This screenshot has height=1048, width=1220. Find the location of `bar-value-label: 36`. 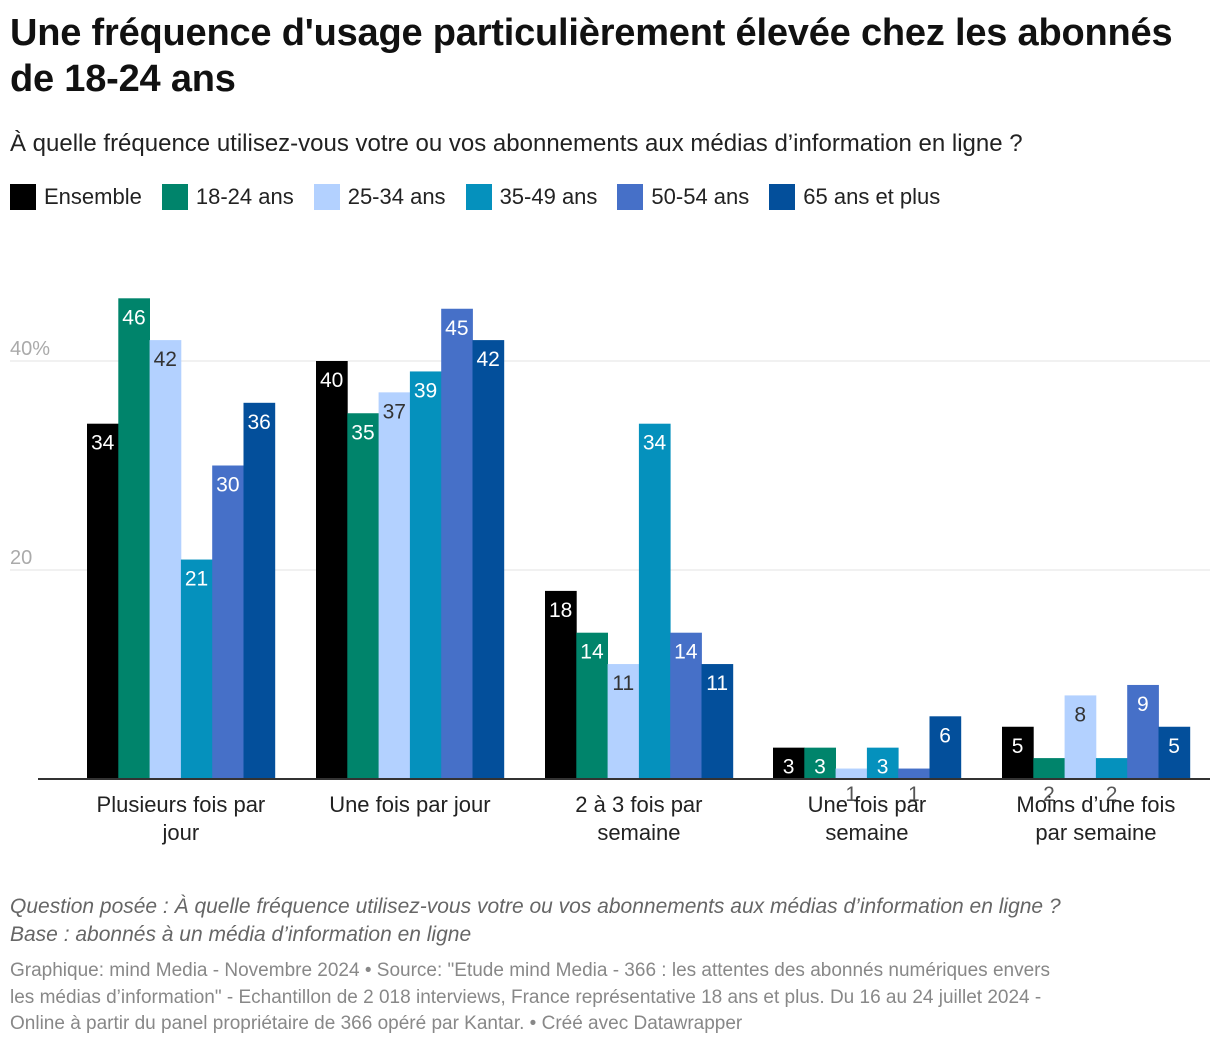

bar-value-label: 36 is located at coordinates (258, 422).